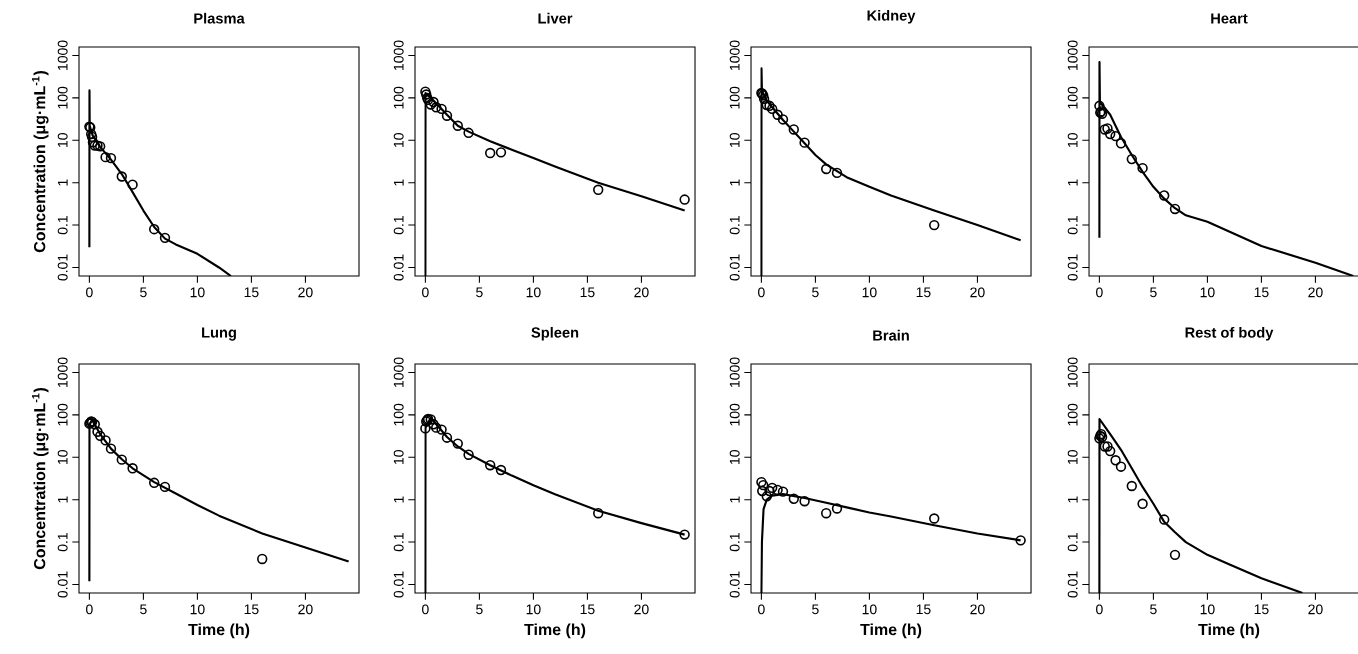 The height and width of the screenshot is (654, 1358). I want to click on chart-title: Lung, so click(219, 334).